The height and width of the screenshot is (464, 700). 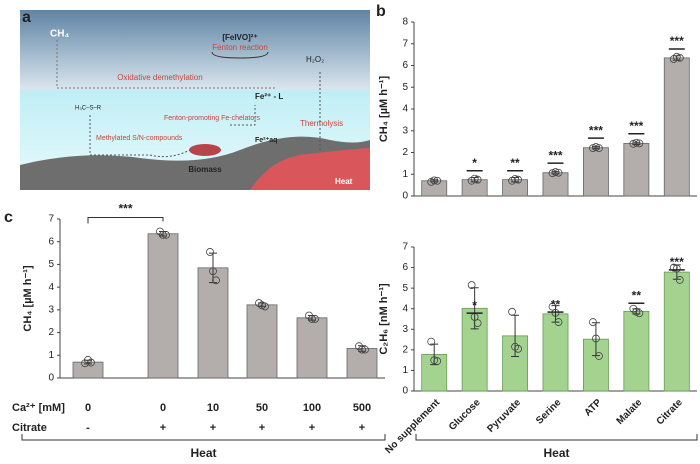 I want to click on panel-label: c, so click(x=8, y=217).